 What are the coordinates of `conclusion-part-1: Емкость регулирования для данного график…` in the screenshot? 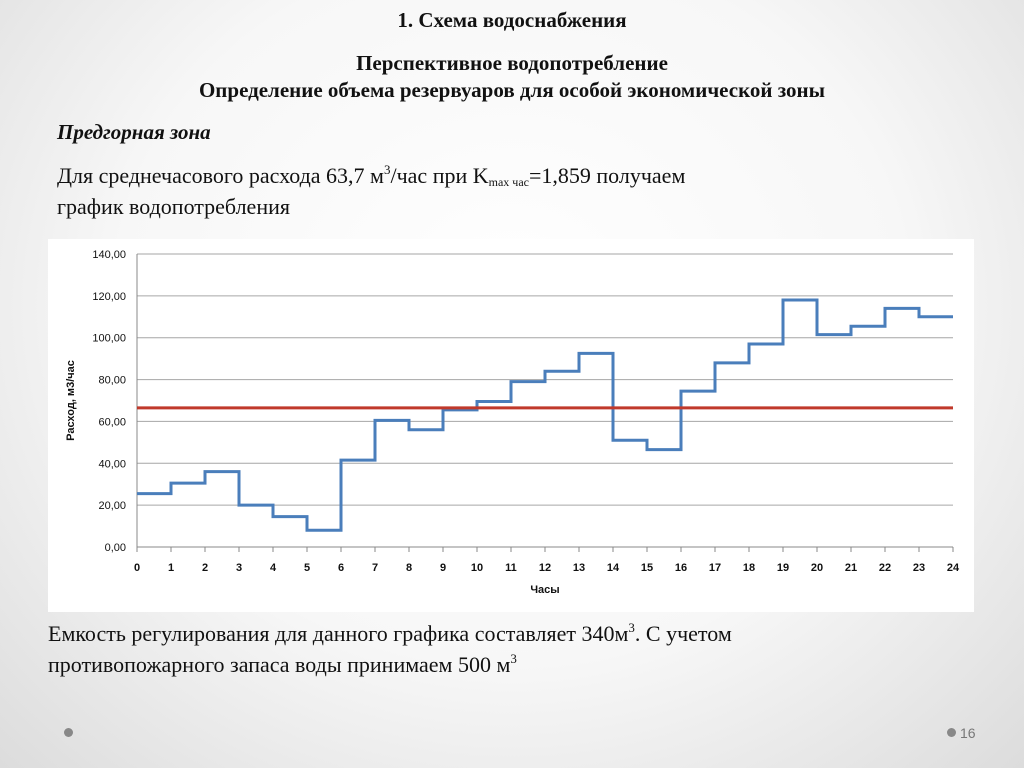 It's located at (338, 633).